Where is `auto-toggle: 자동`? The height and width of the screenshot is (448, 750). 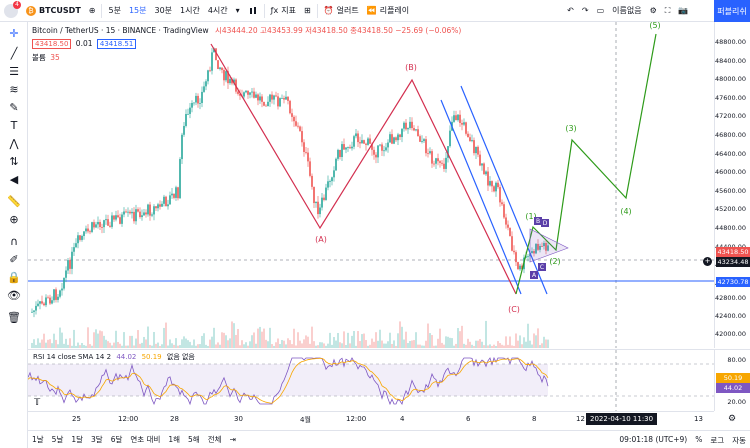 auto-toggle: 자동 is located at coordinates (739, 440).